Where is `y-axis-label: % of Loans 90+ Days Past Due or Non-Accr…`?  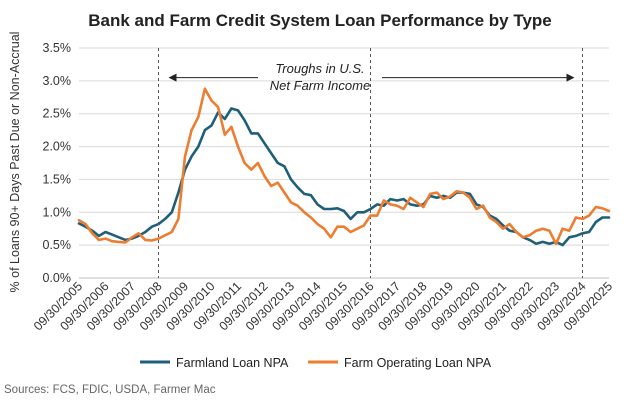 y-axis-label: % of Loans 90+ Days Past Due or Non-Accr… is located at coordinates (15, 162).